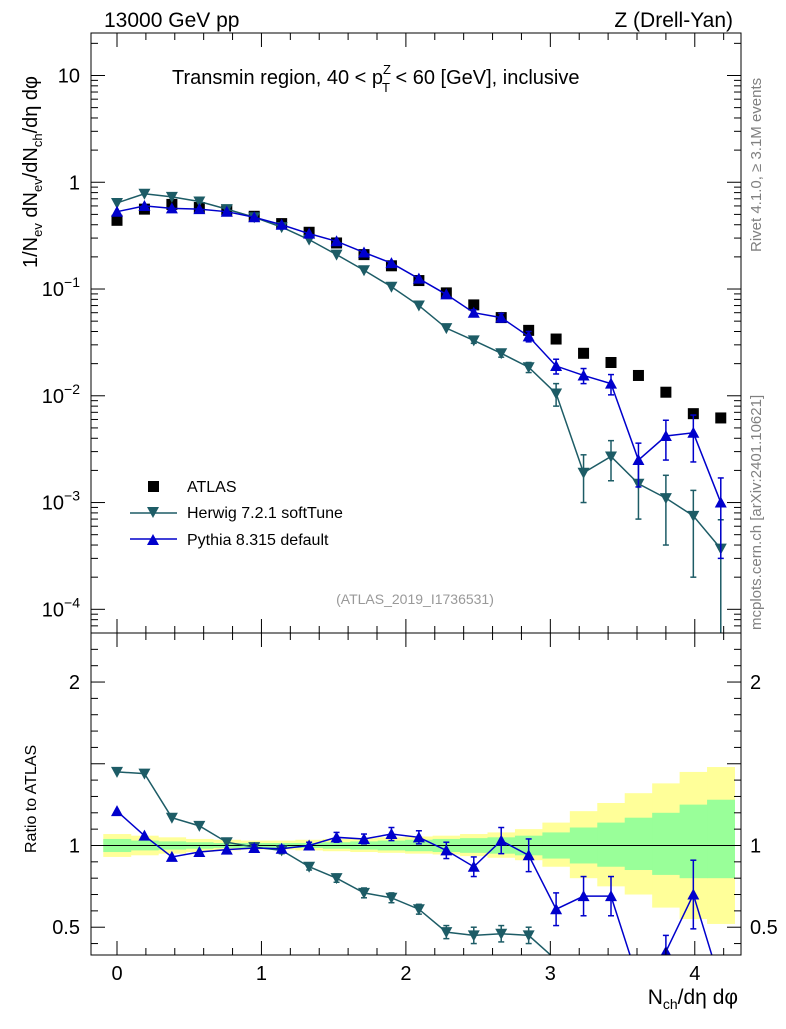  Describe the element at coordinates (74, 846) in the screenshot. I see `ratio-y-tick-label-left: 1` at that location.